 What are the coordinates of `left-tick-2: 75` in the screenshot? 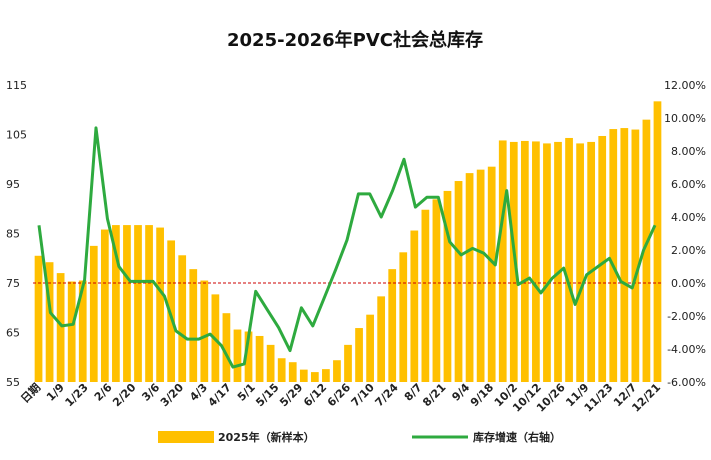 It's located at (13, 283).